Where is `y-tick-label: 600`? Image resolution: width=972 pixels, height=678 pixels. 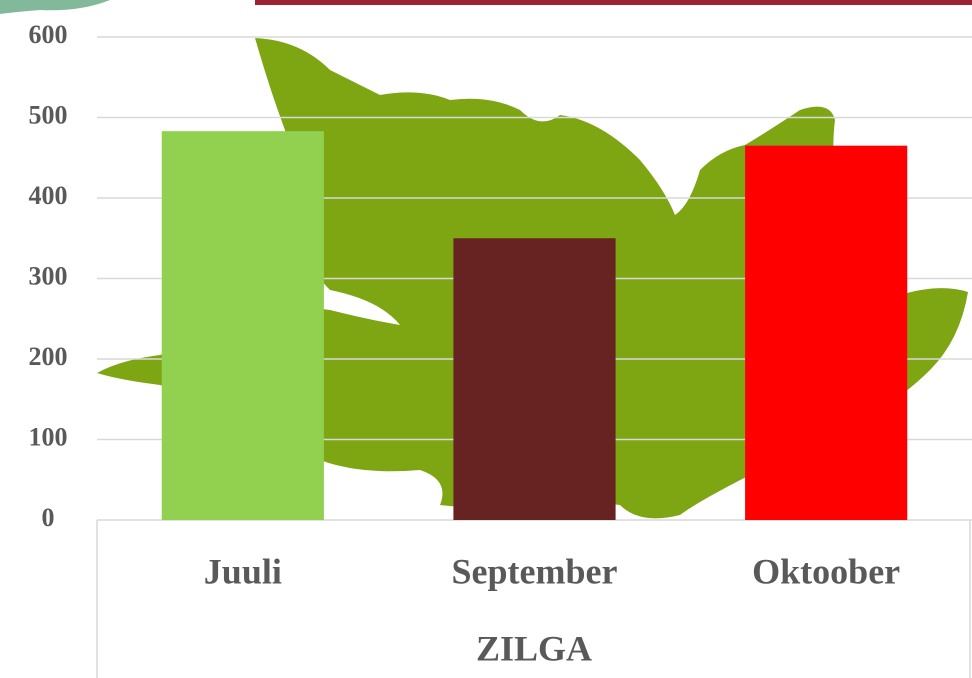 y-tick-label: 600 is located at coordinates (48, 34).